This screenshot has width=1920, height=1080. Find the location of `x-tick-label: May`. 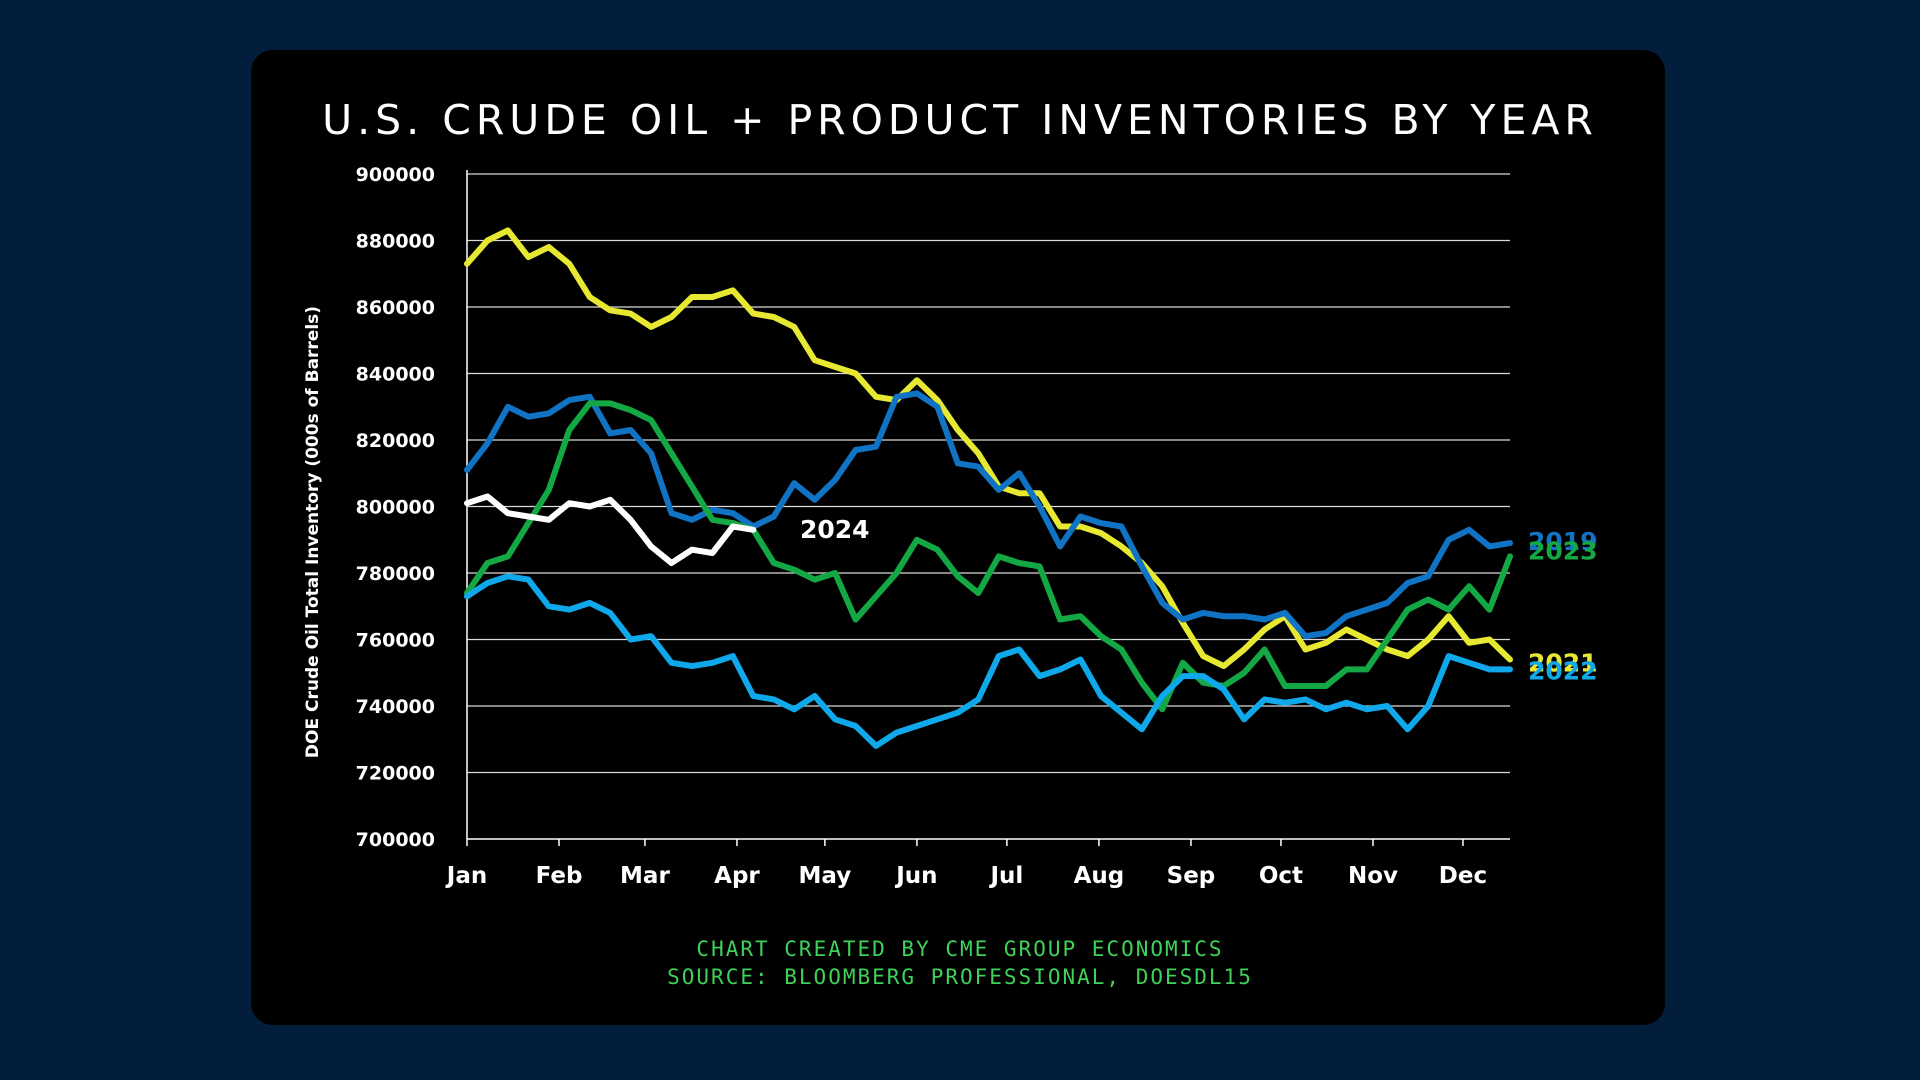

x-tick-label: May is located at coordinates (825, 876).